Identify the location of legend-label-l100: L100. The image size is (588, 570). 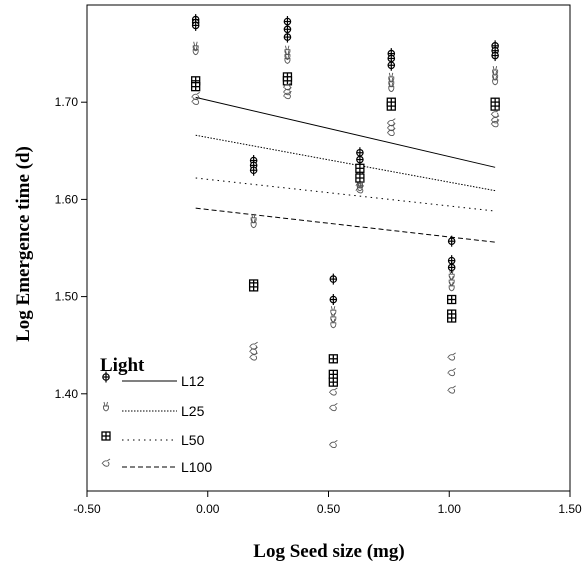
(196, 467).